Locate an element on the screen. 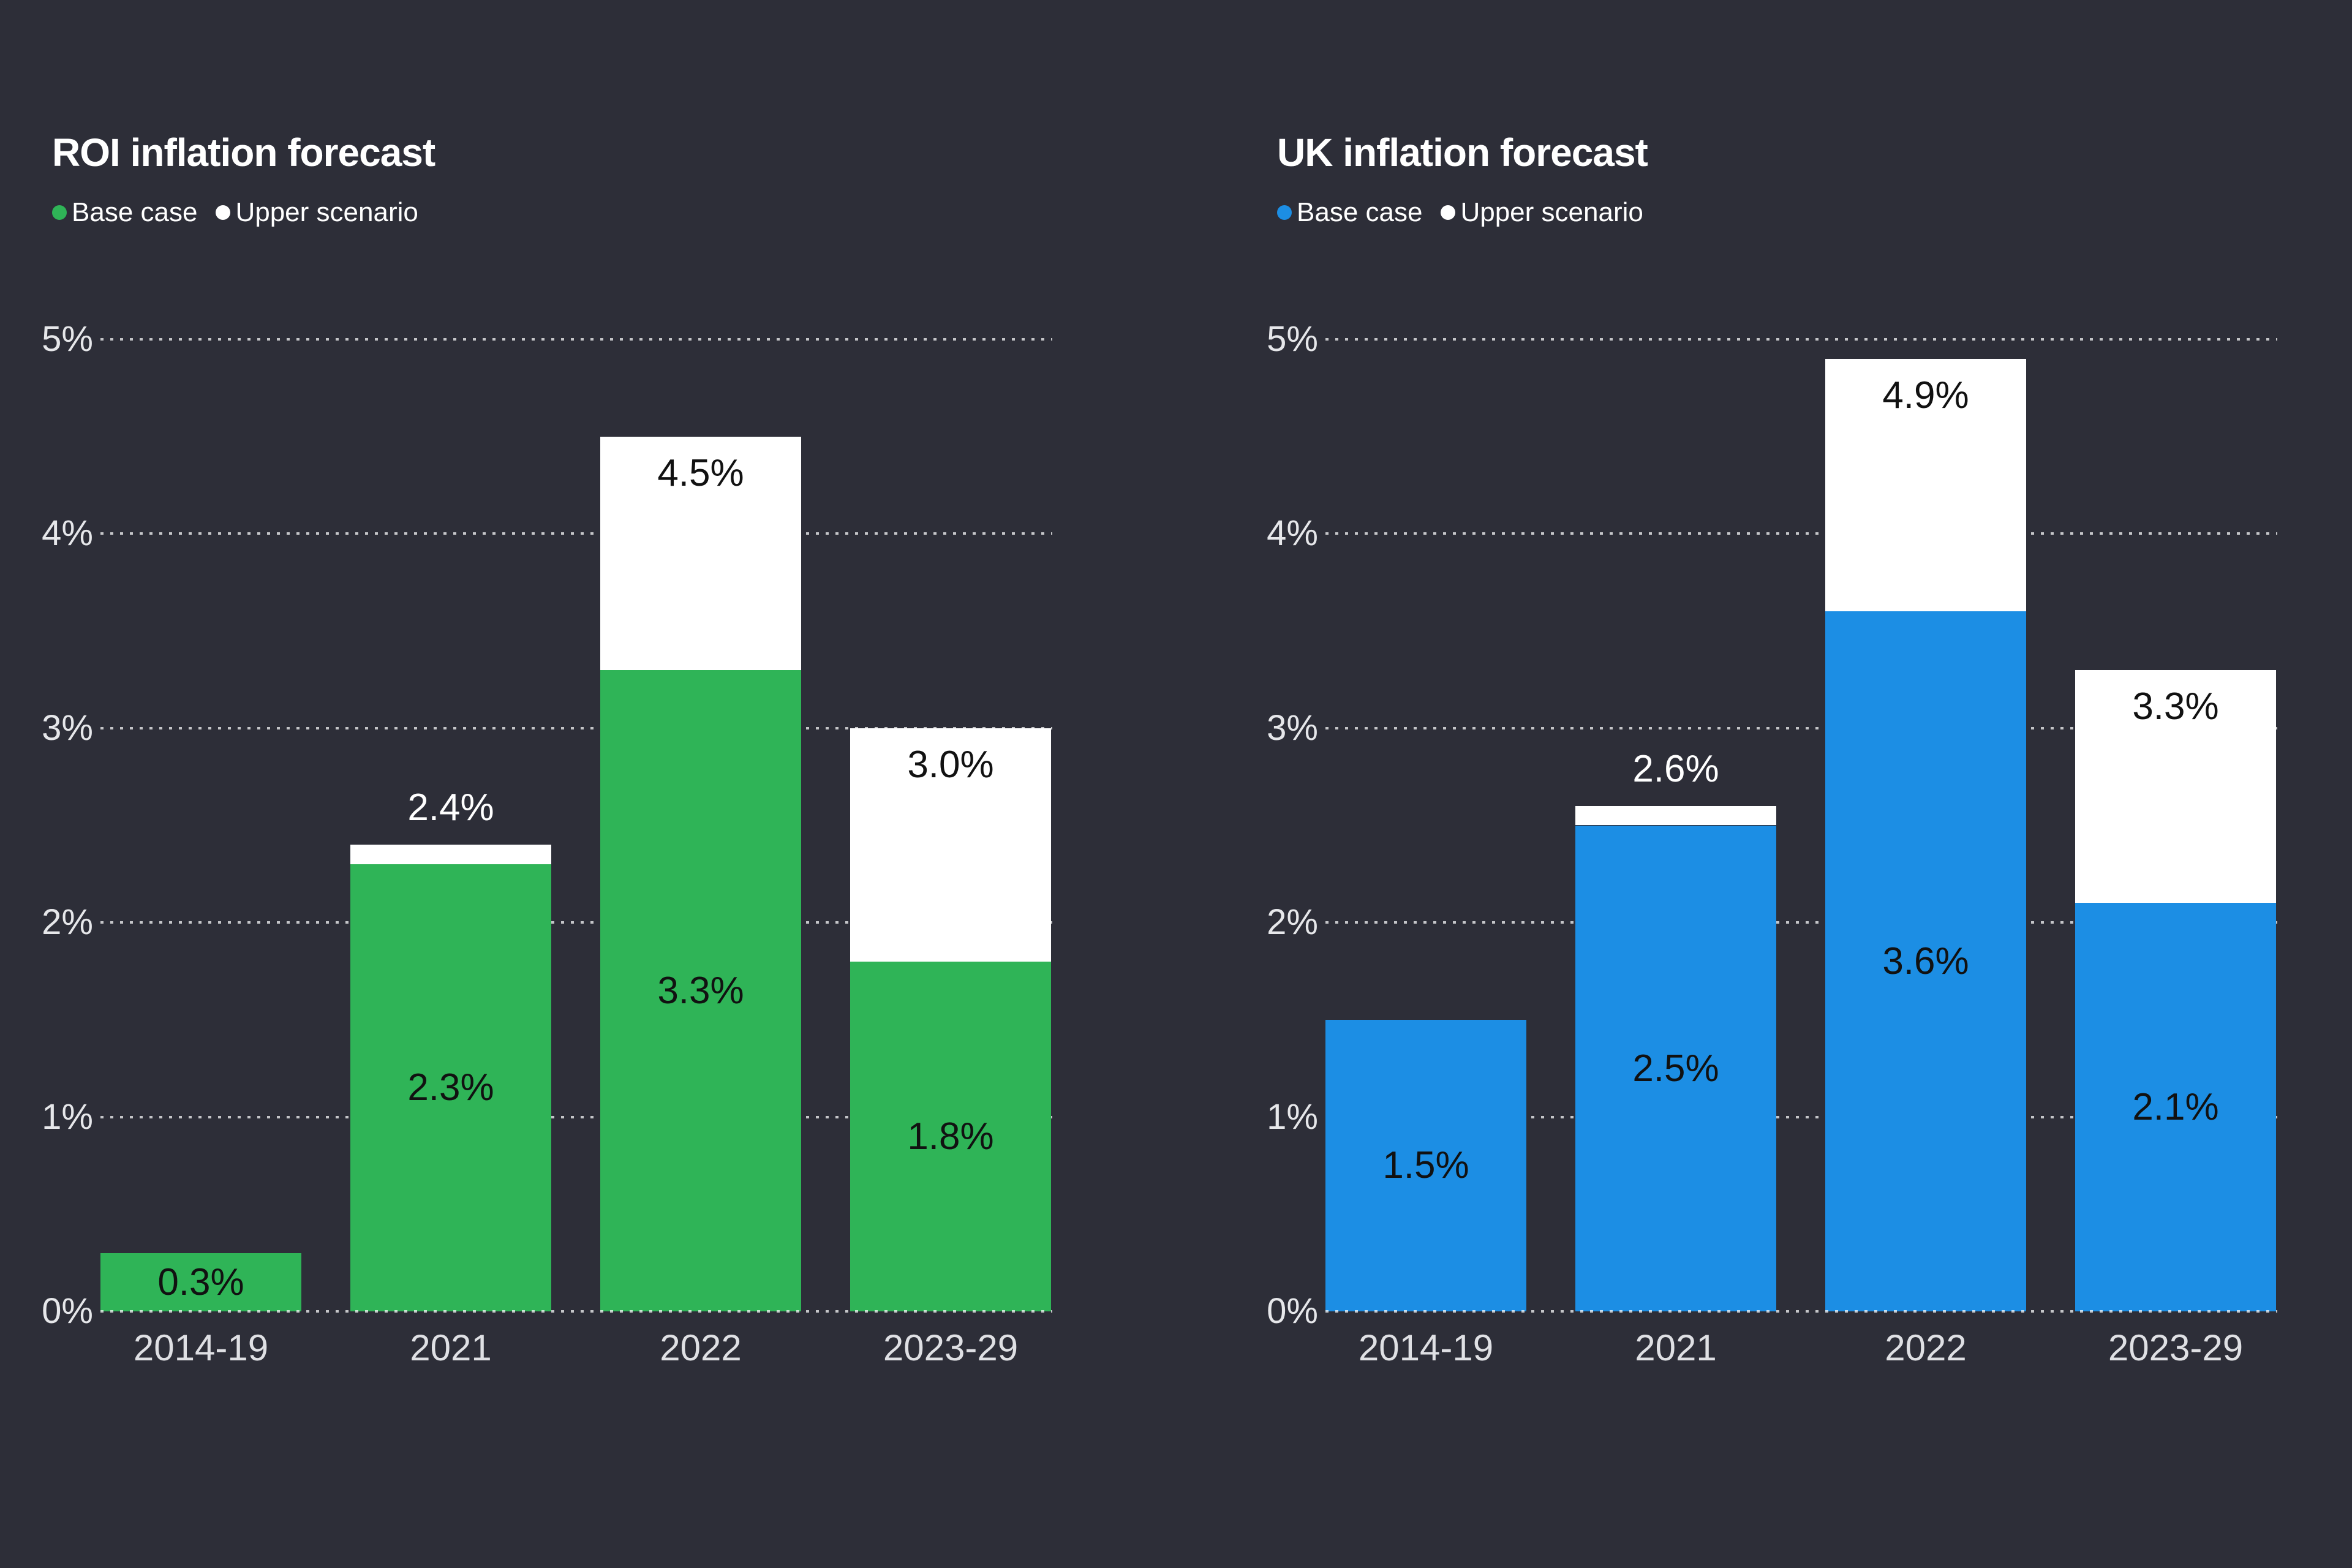 The height and width of the screenshot is (1568, 2352). bar-label-upper: 4.9% is located at coordinates (1926, 396).